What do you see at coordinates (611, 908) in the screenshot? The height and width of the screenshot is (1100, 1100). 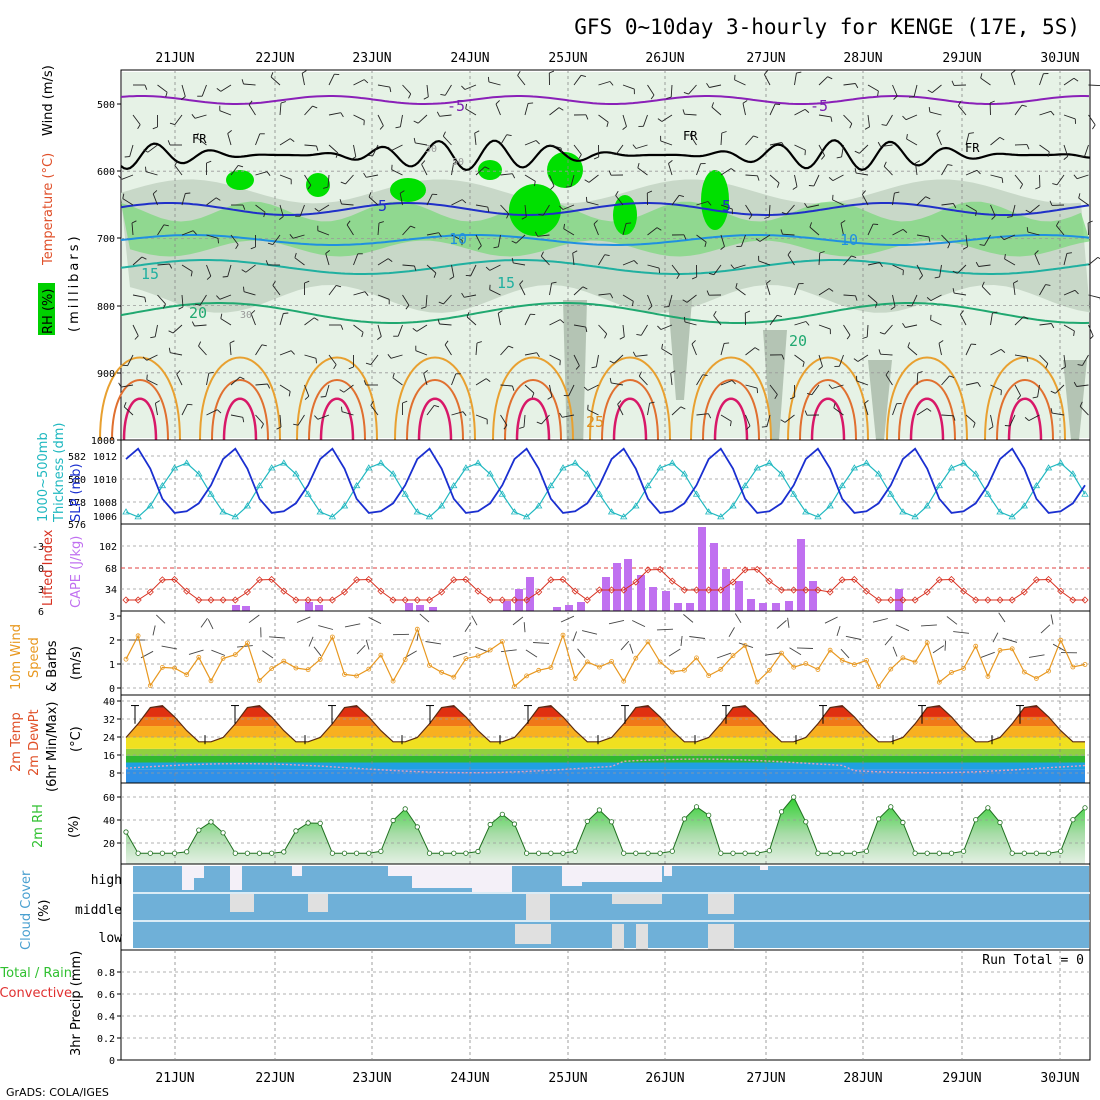 I see `cloud-cover-bars` at bounding box center [611, 908].